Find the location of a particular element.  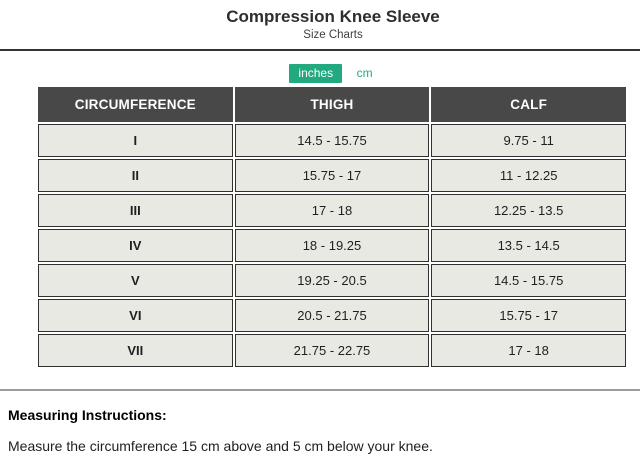

size-label: III is located at coordinates (135, 210).